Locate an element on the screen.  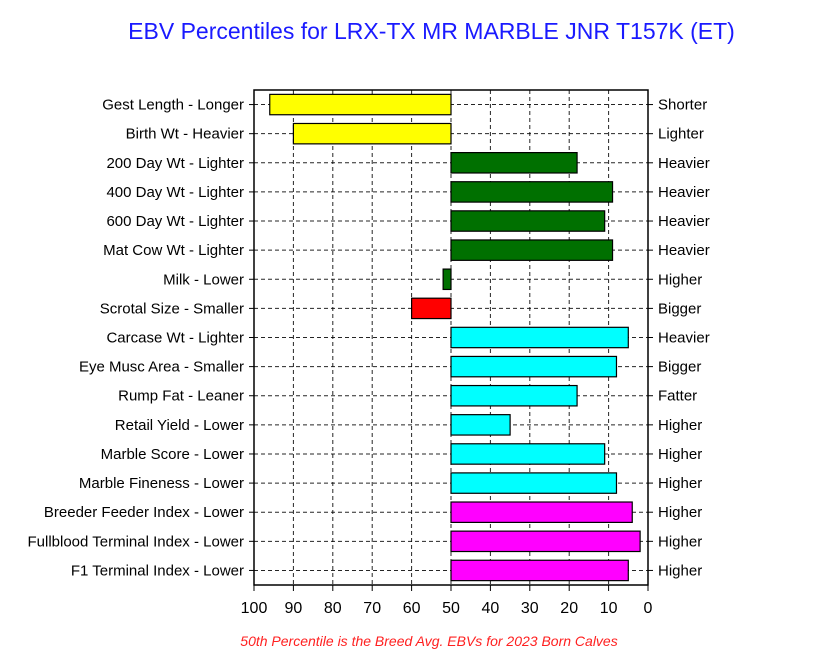
x-tick-label: 60 is located at coordinates (412, 608).